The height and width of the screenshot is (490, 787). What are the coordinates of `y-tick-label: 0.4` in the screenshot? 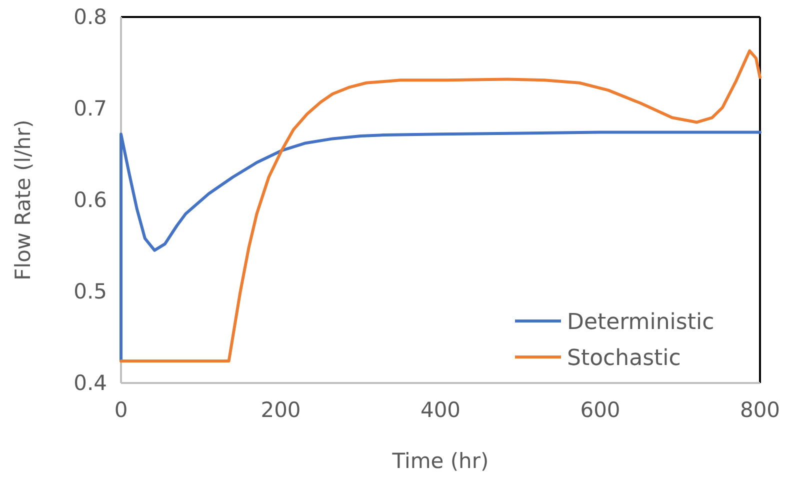 It's located at (90, 383).